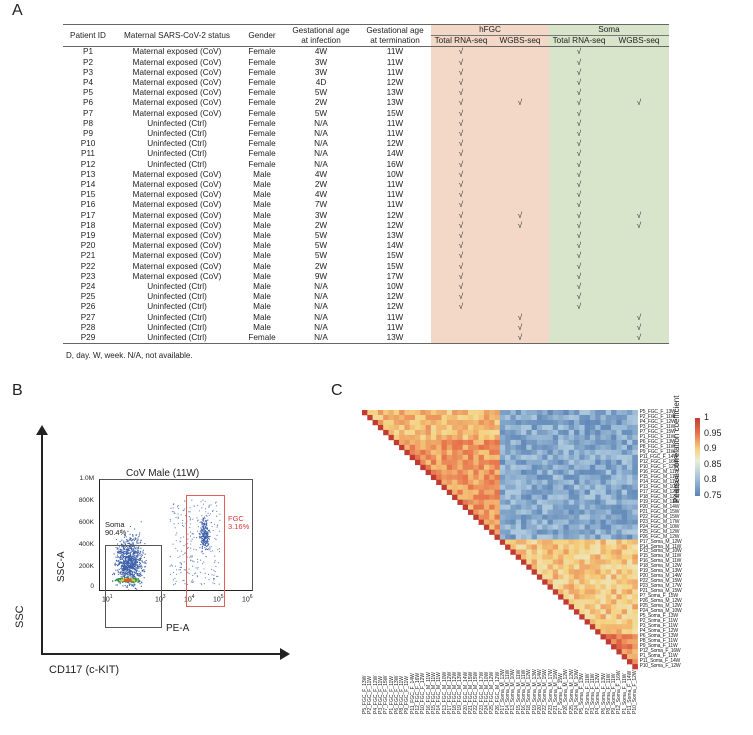 The image size is (753, 735). What do you see at coordinates (395, 123) in the screenshot?
I see `cell-ga-termination: 11W` at bounding box center [395, 123].